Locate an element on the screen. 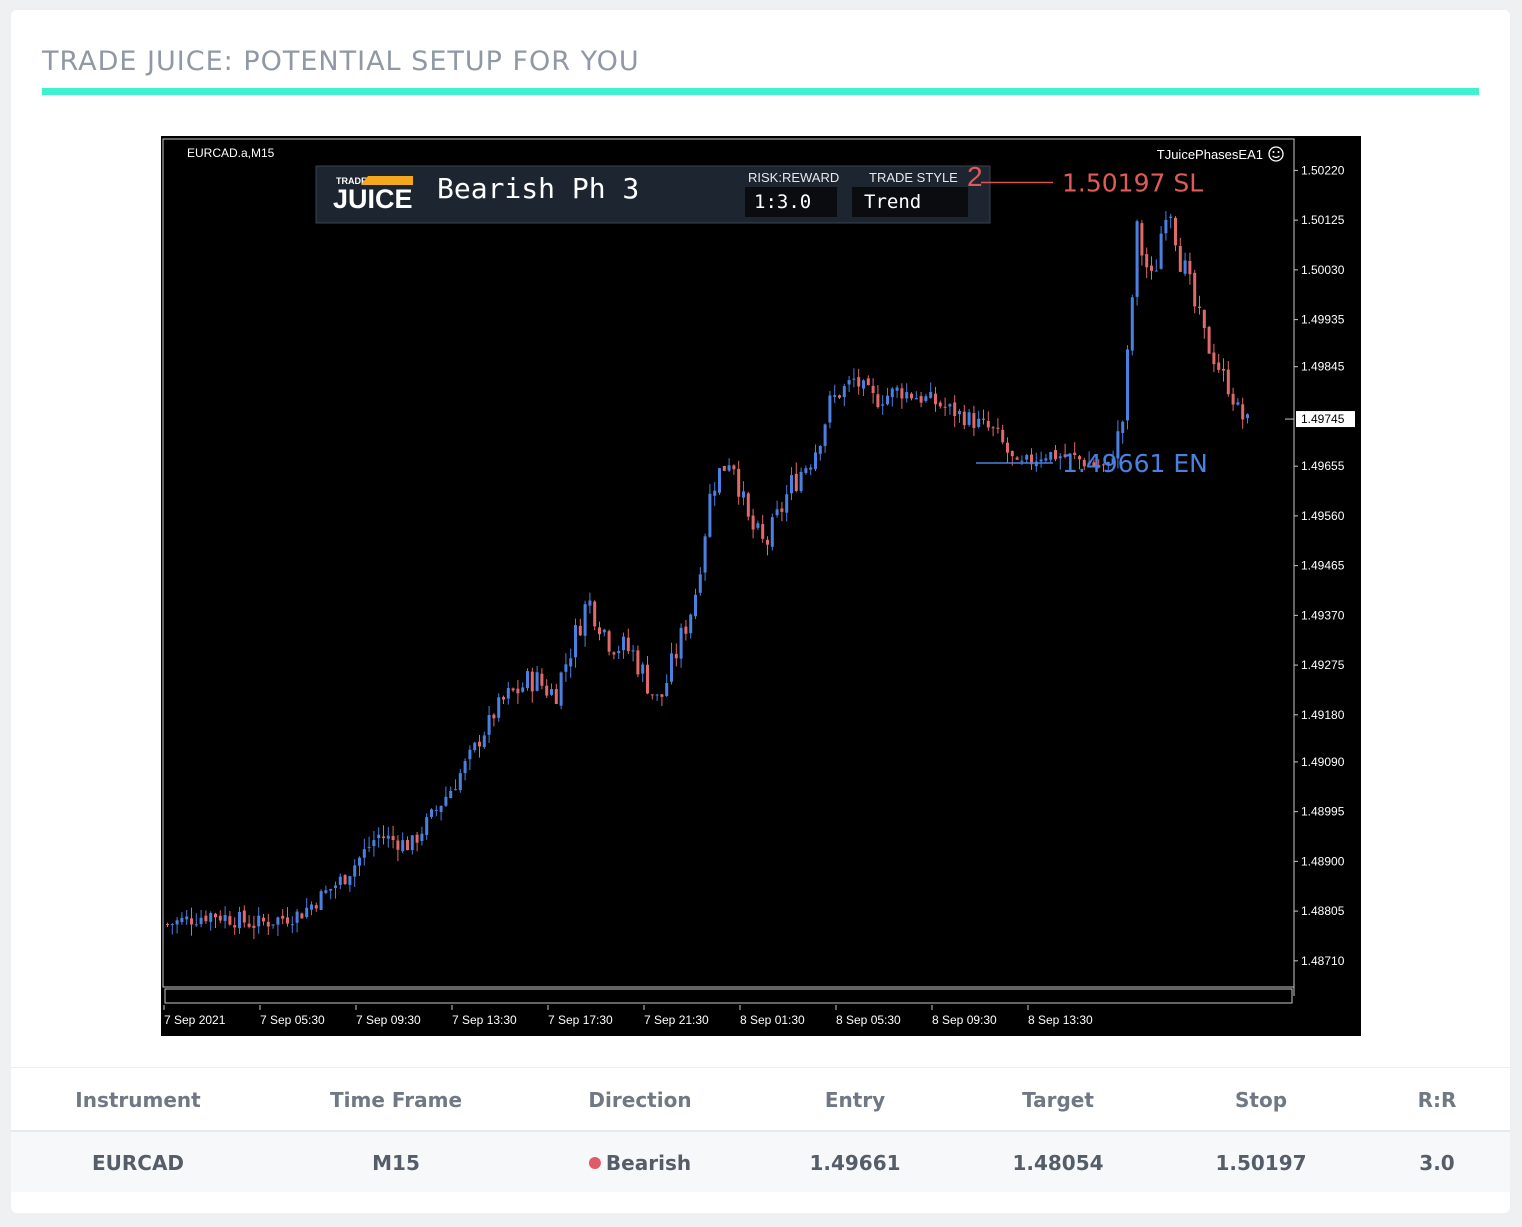 Image resolution: width=1522 pixels, height=1227 pixels. header-target: Target is located at coordinates (1058, 1100).